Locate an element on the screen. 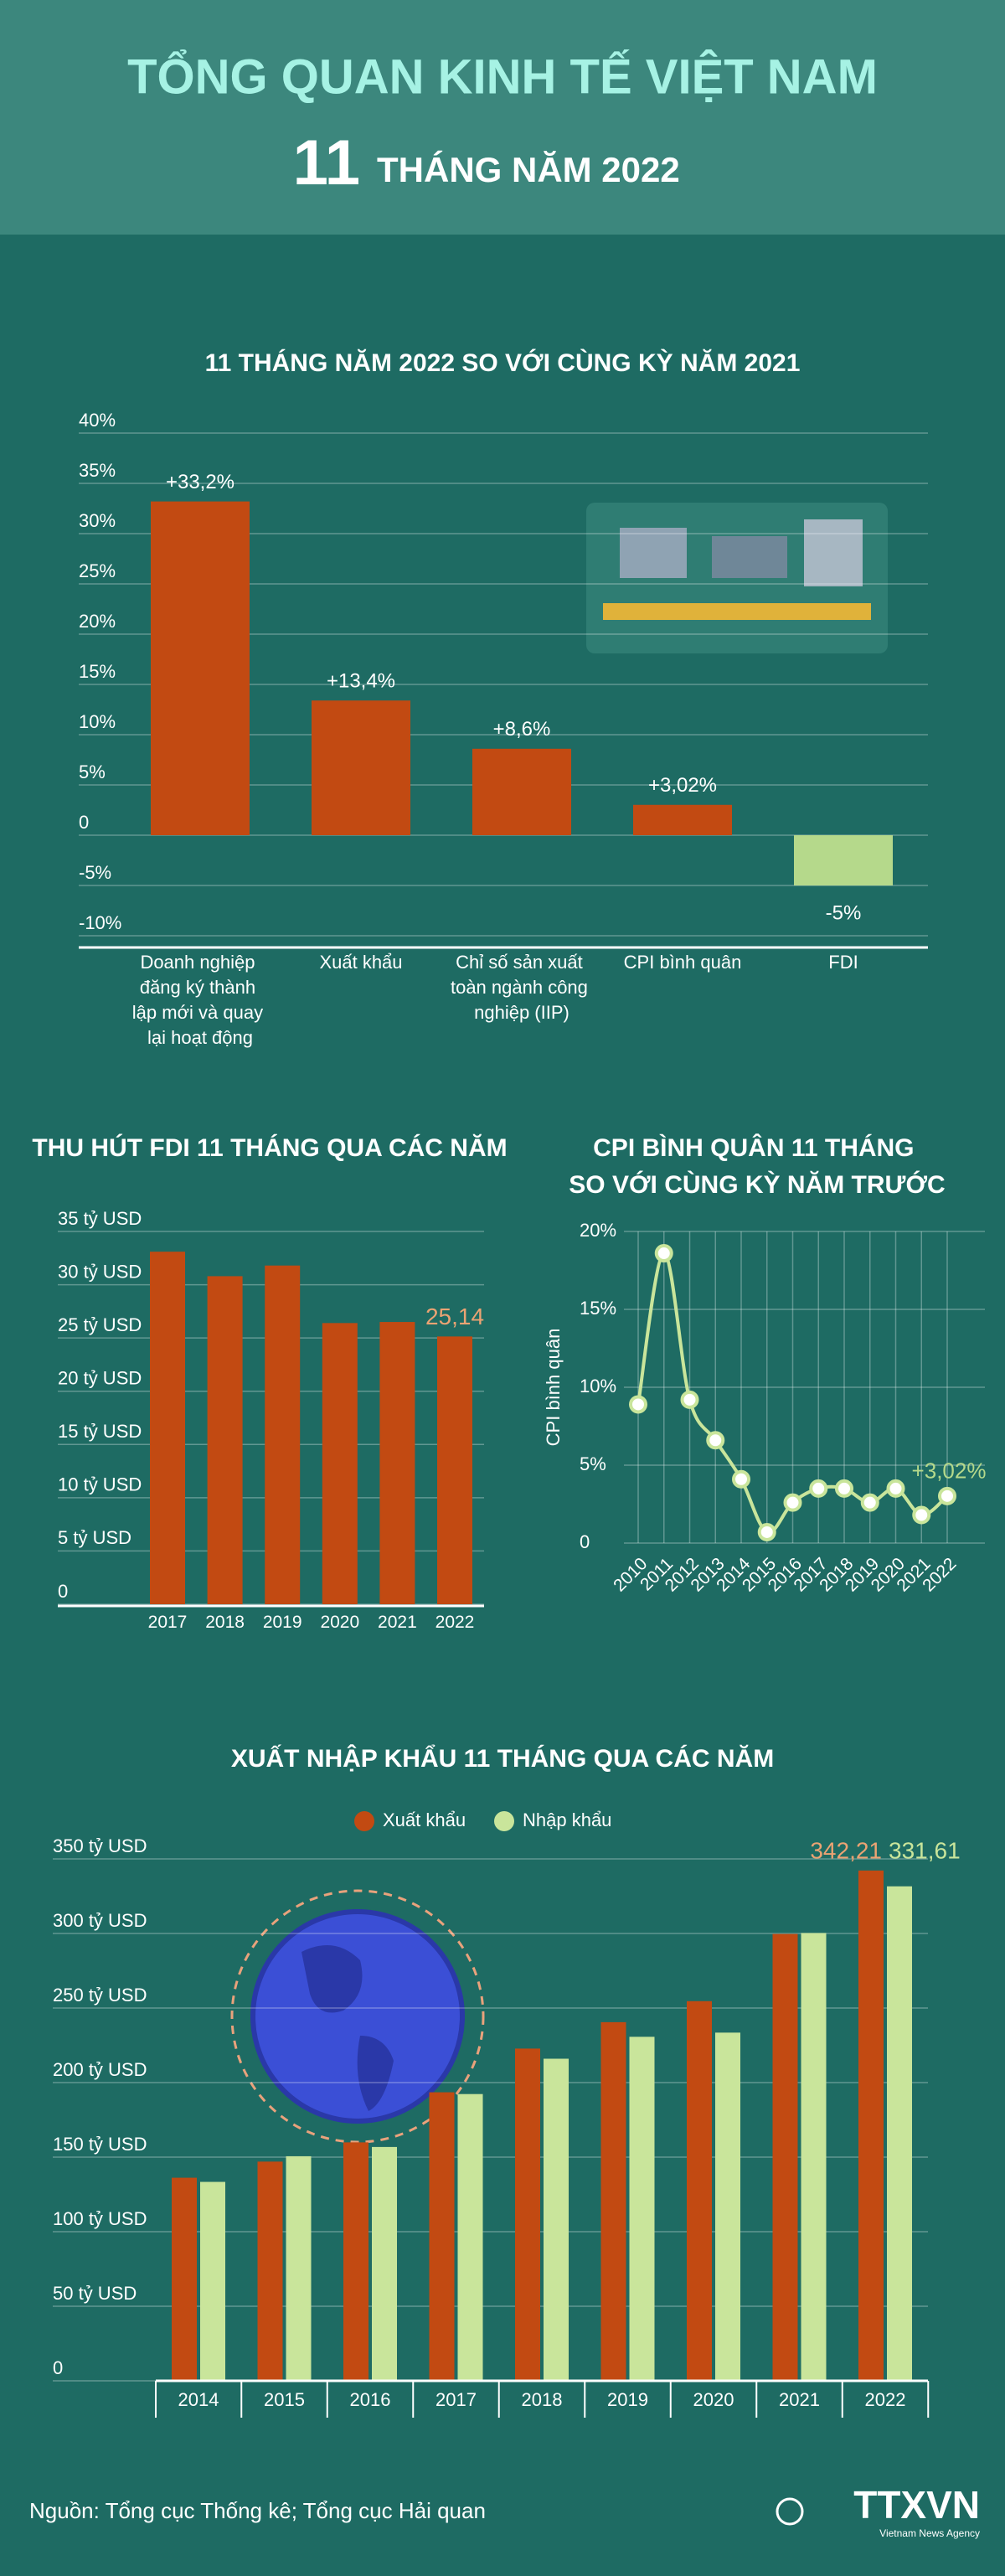 The image size is (1005, 2576). y-tick-label: 25 tỷ USD is located at coordinates (100, 1324).